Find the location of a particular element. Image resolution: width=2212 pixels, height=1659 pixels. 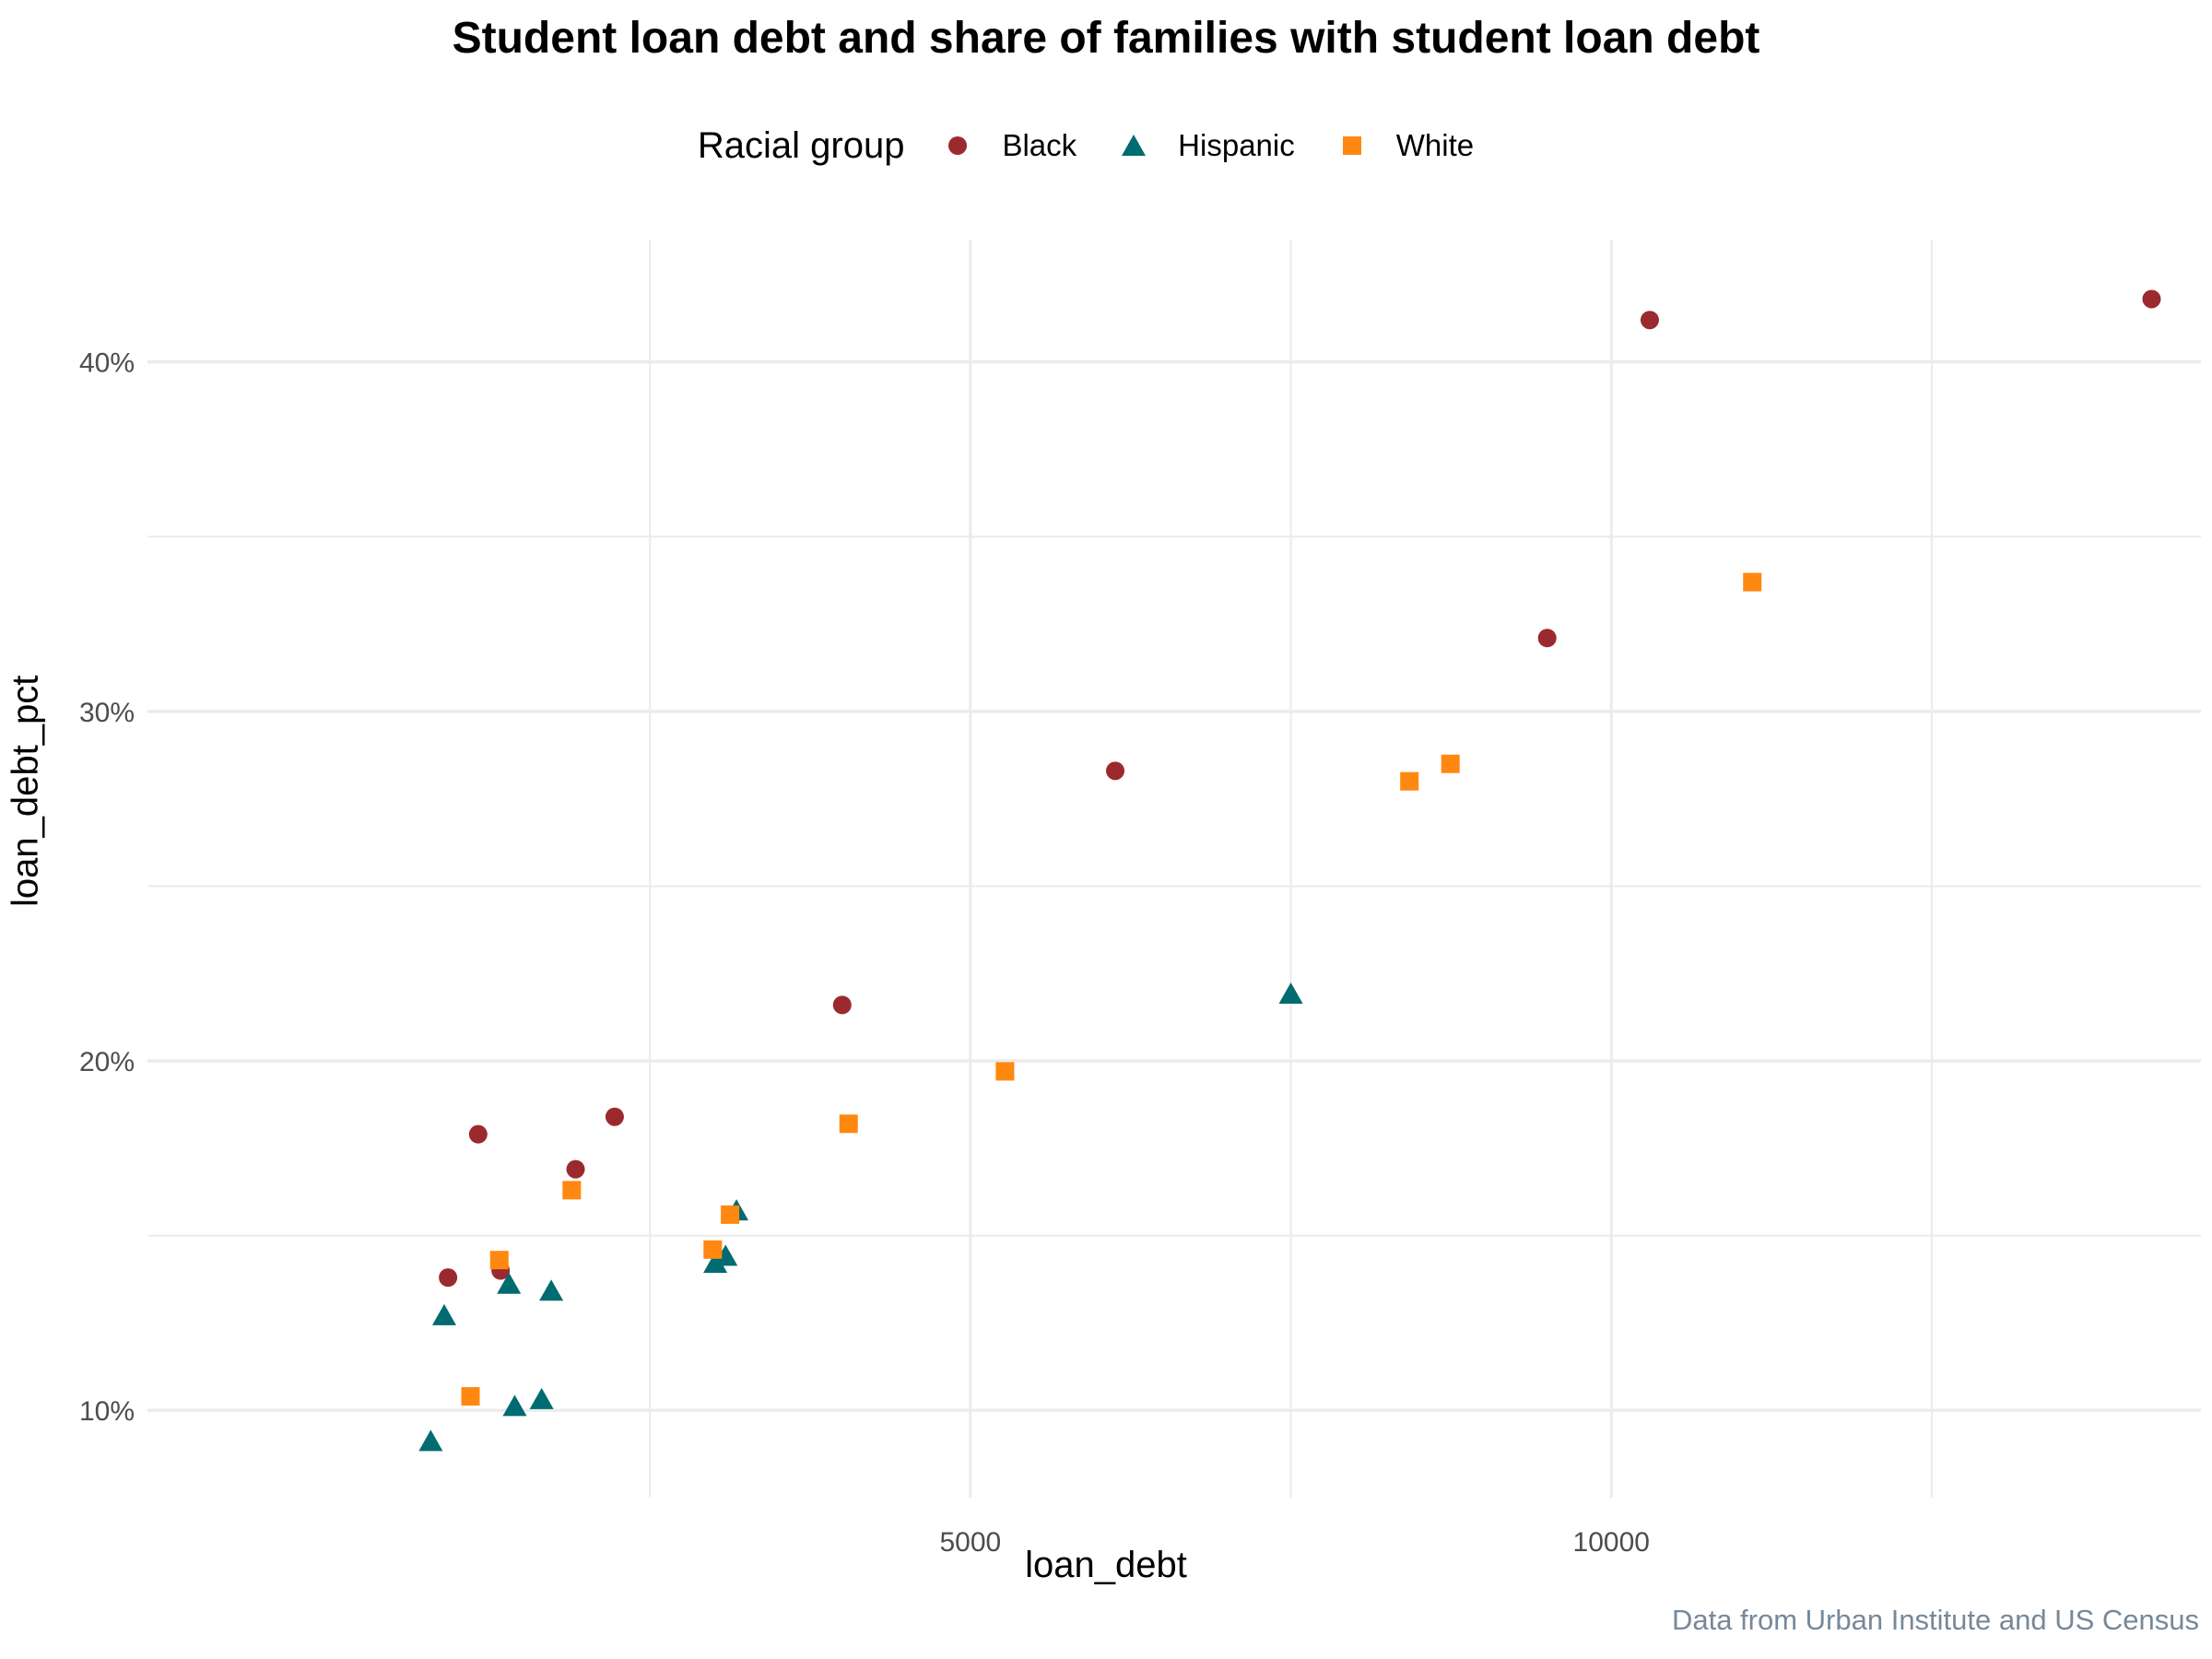

legend-label-hispanic: Hispanic is located at coordinates (1236, 145).